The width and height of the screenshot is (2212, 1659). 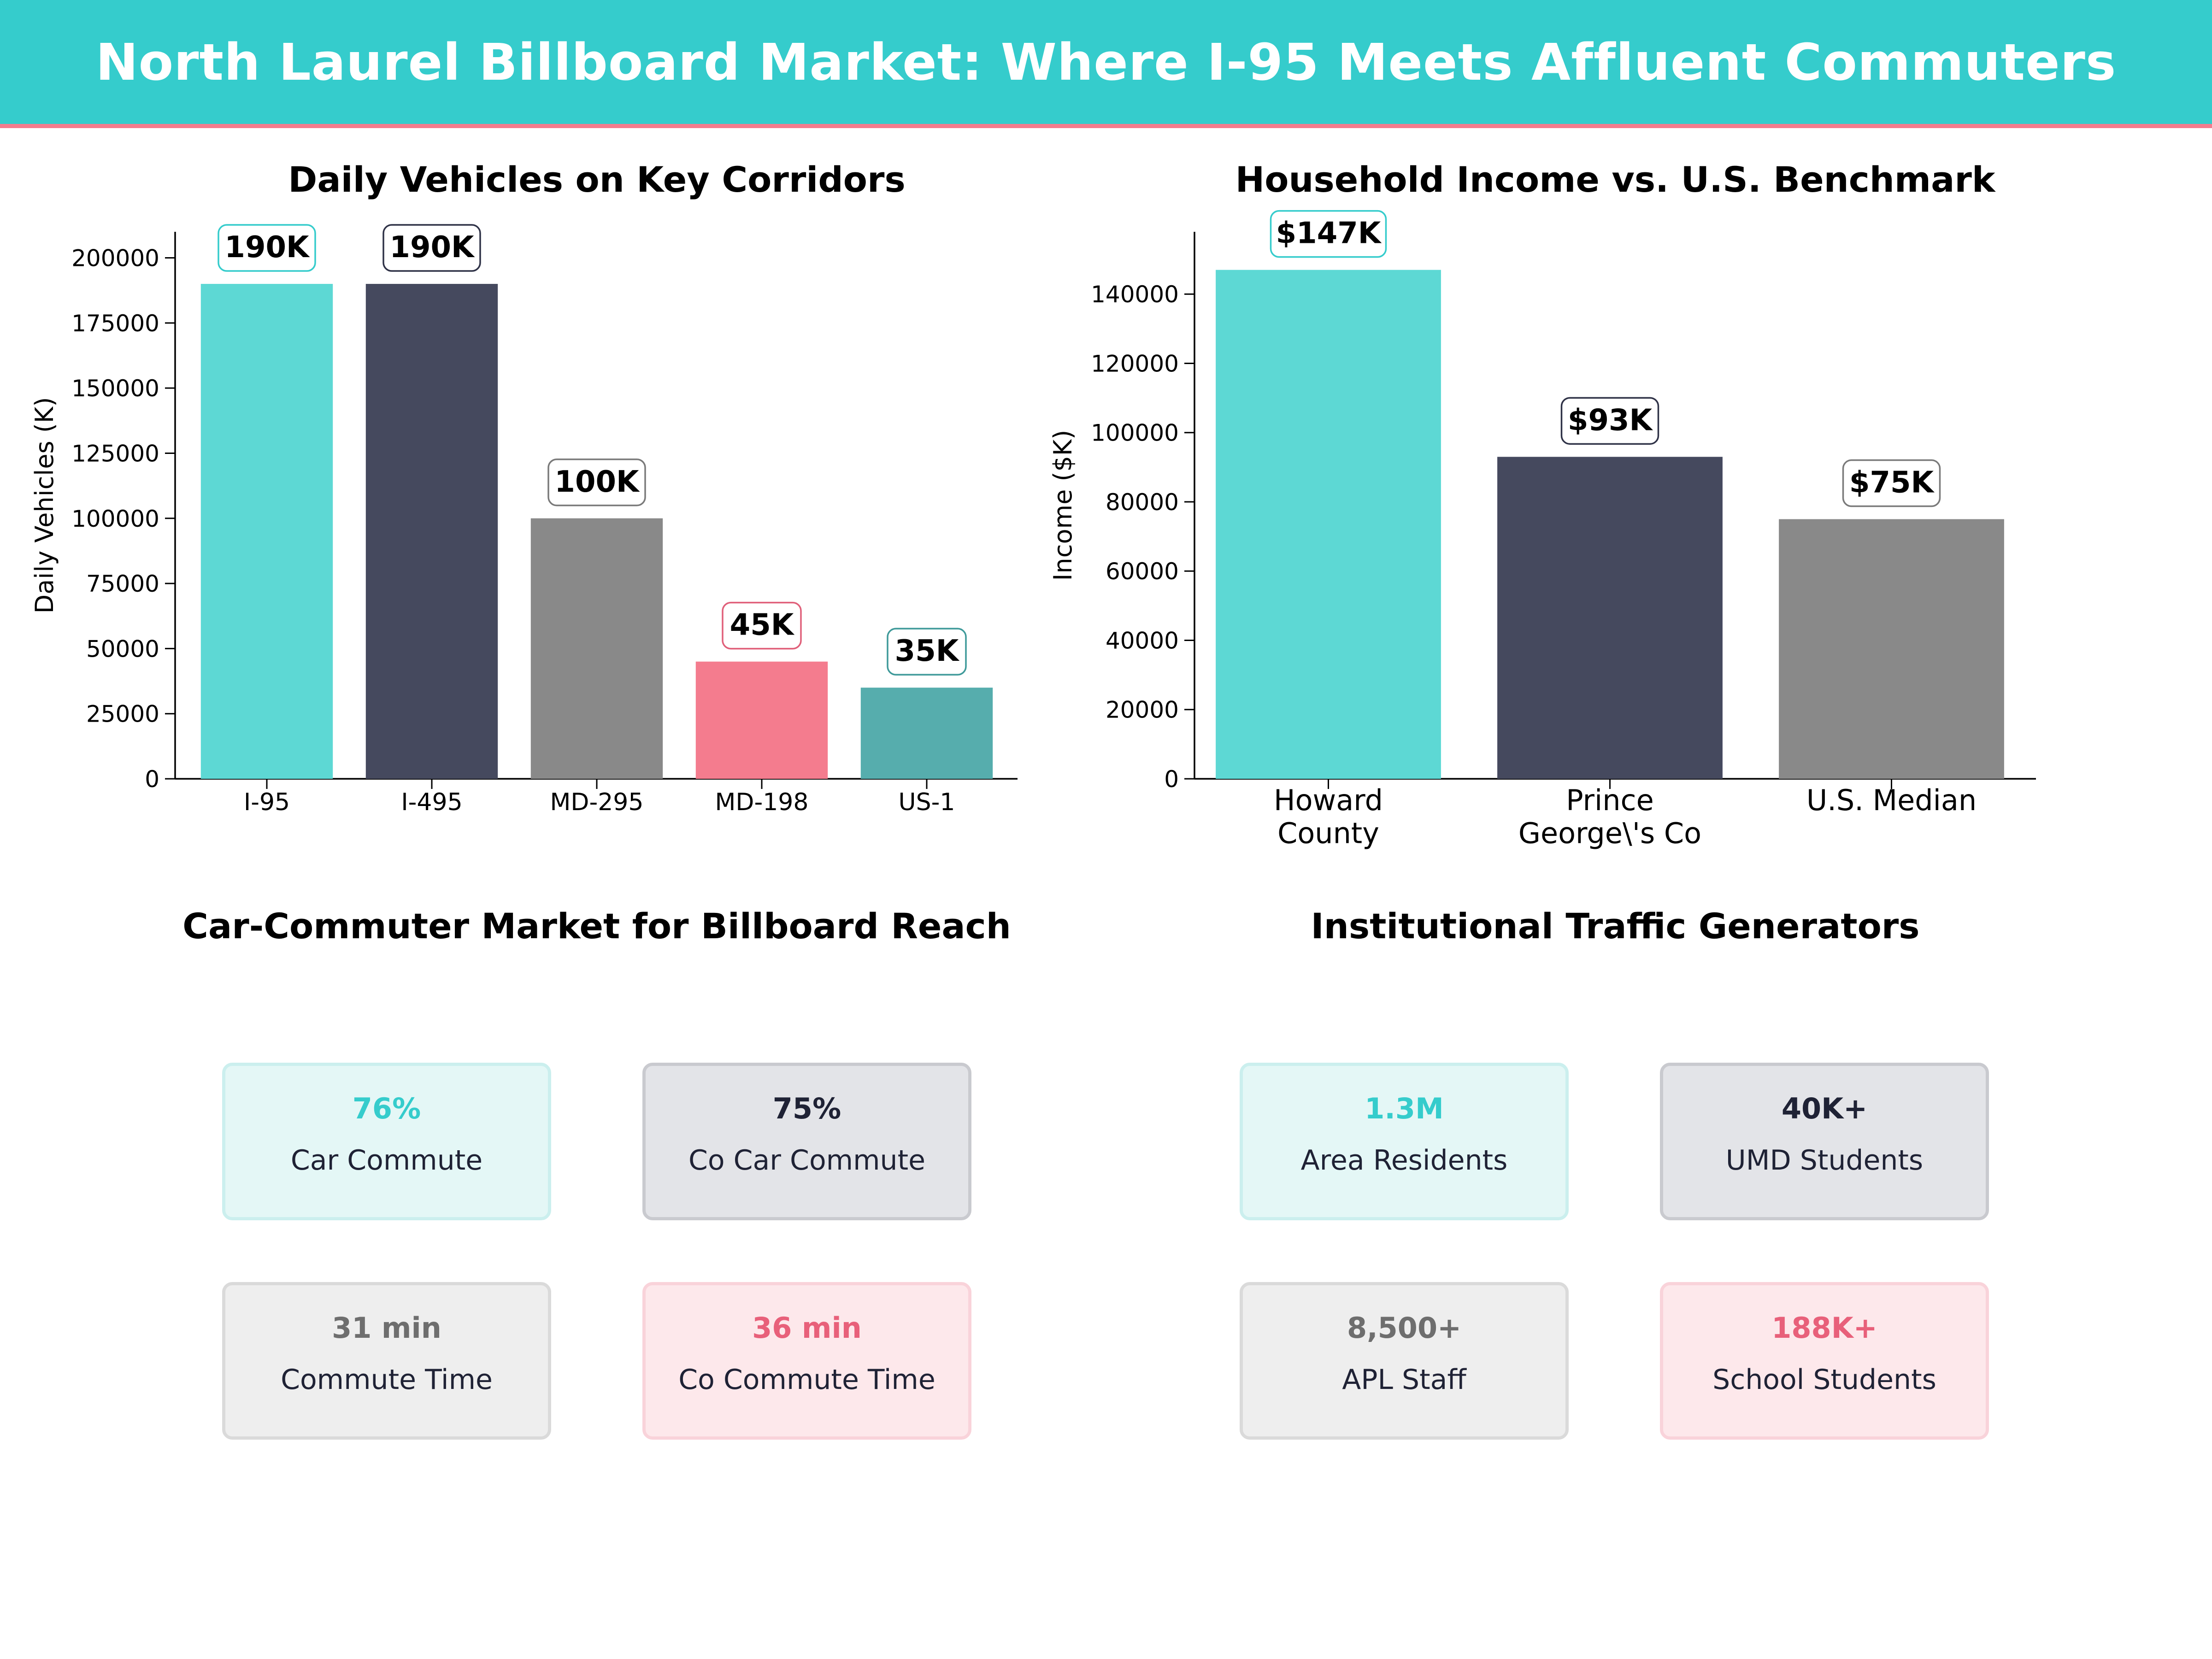 I want to click on x-tick-label: Howard County, so click(x=1328, y=816).